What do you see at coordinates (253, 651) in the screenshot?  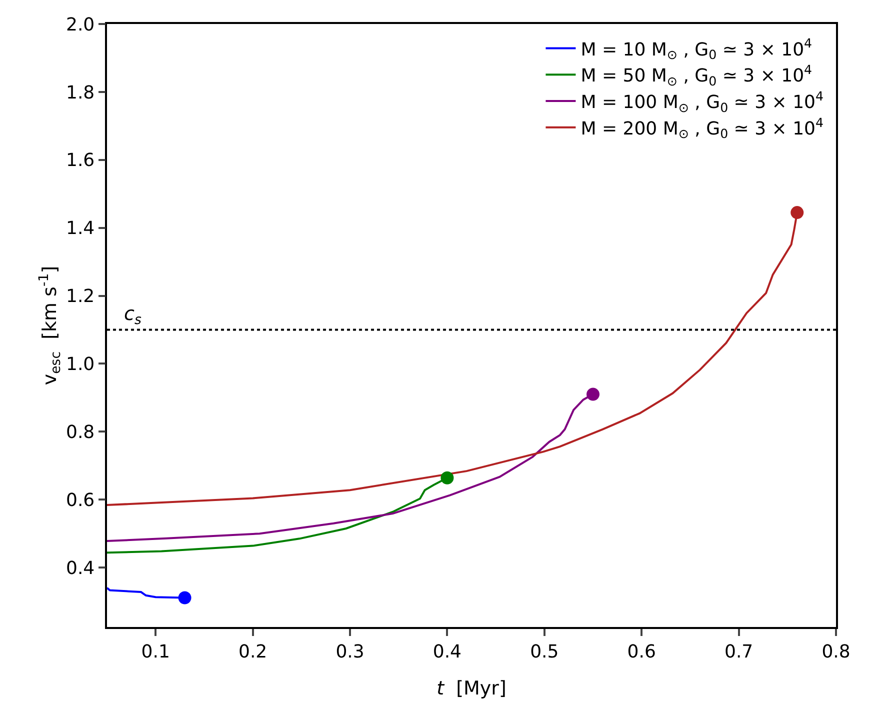 I see `x-tick-label: 0.2` at bounding box center [253, 651].